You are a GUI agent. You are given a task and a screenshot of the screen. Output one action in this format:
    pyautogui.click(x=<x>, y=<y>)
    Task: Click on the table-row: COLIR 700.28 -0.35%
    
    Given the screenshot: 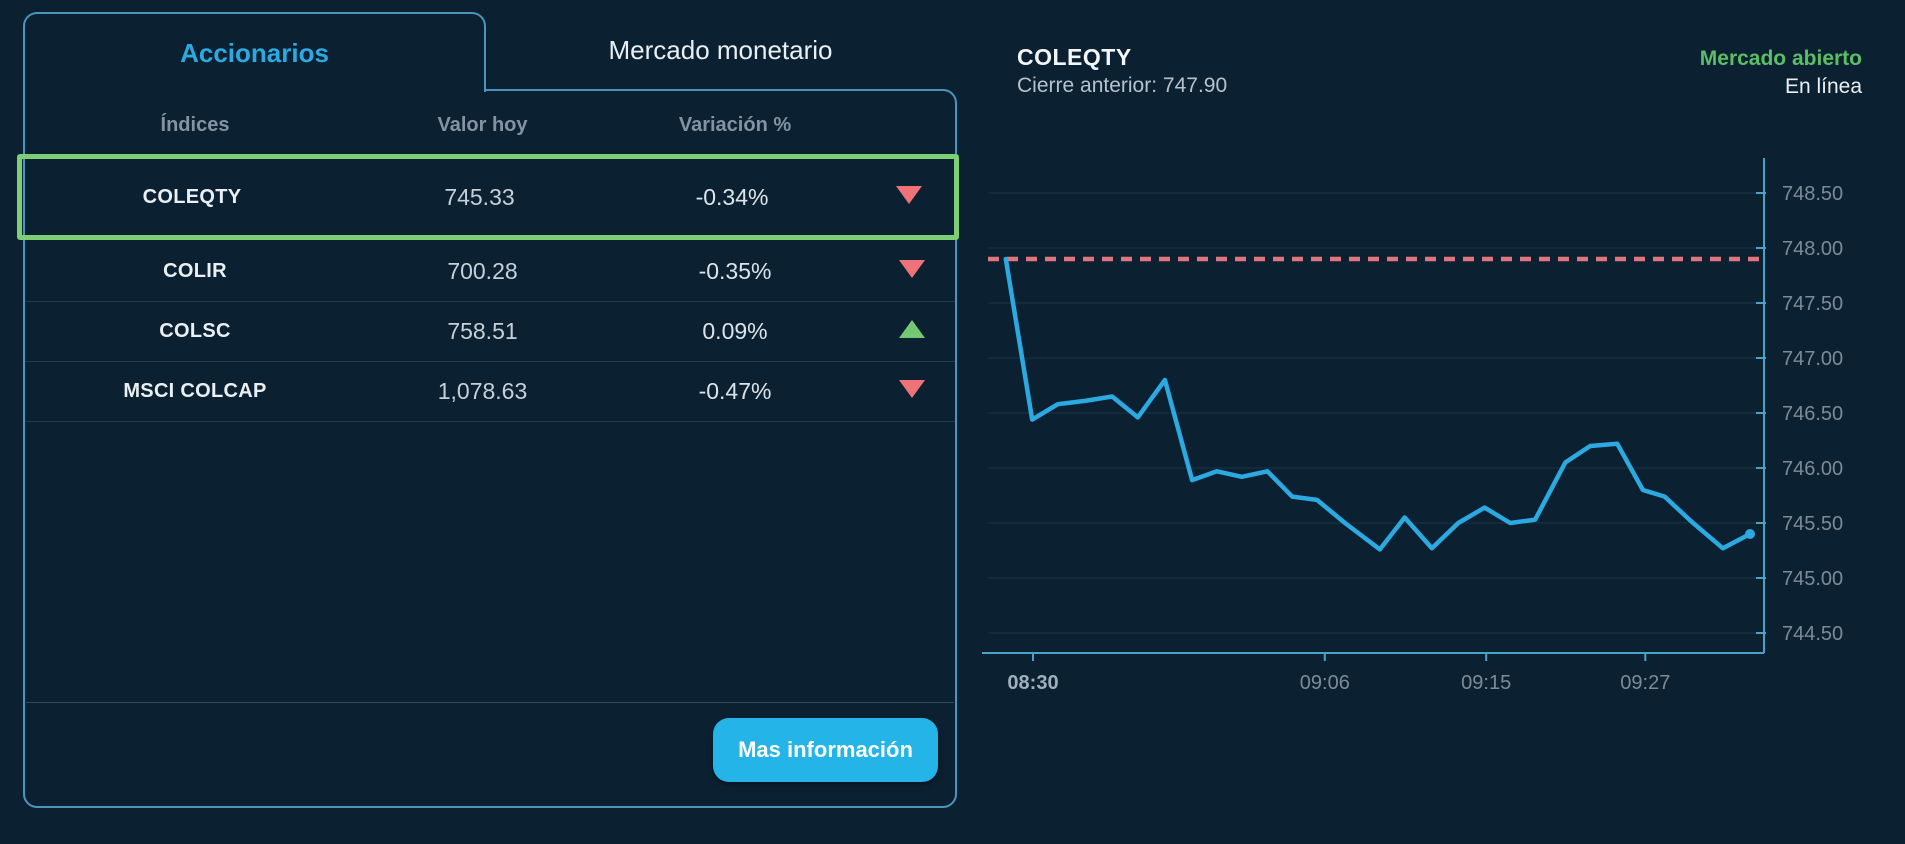 What is the action you would take?
    pyautogui.click(x=490, y=272)
    